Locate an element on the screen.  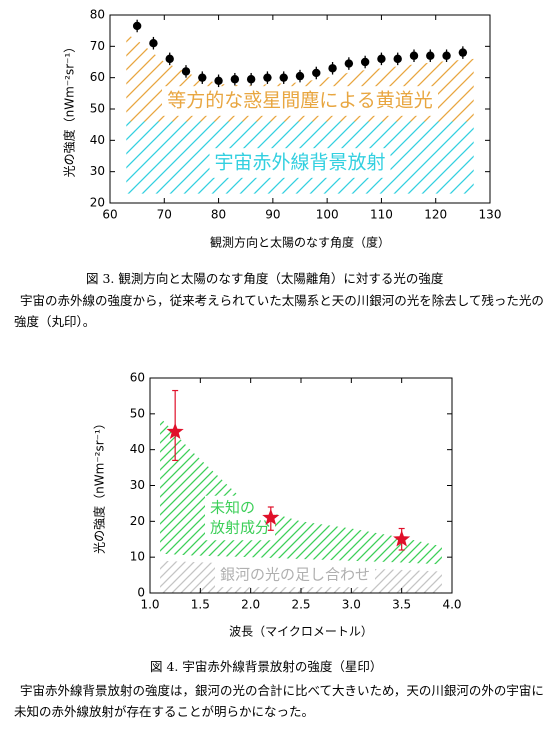
y-tick-label: 0 is located at coordinates (141, 593).